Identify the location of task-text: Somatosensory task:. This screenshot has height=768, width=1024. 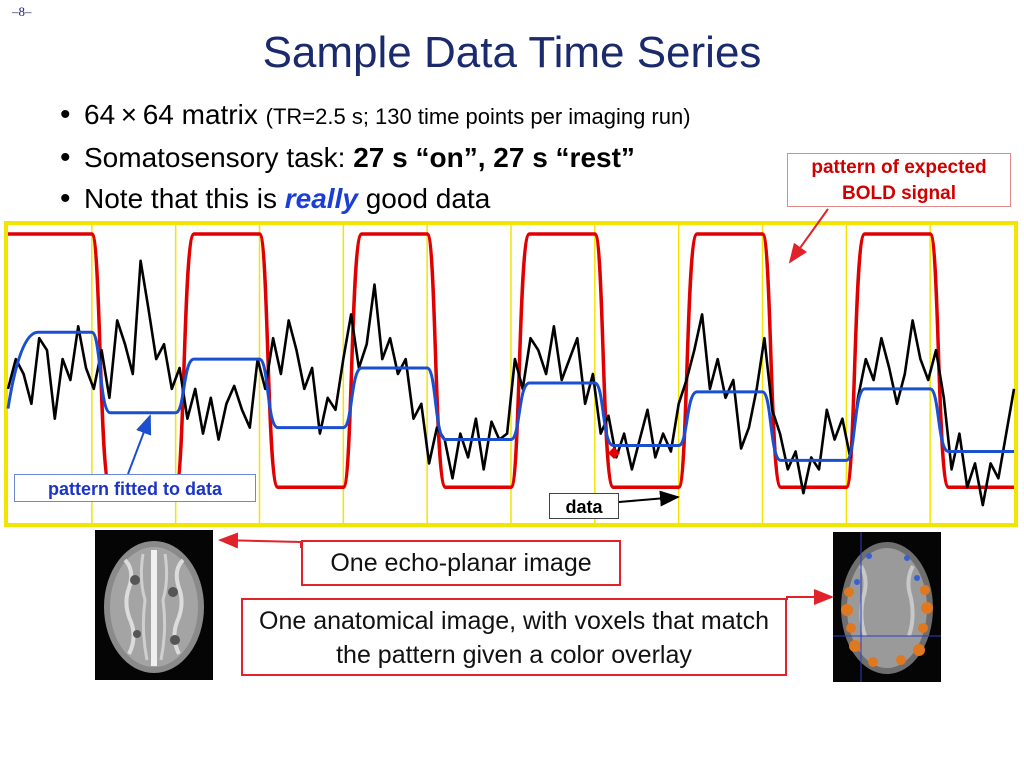
(219, 157).